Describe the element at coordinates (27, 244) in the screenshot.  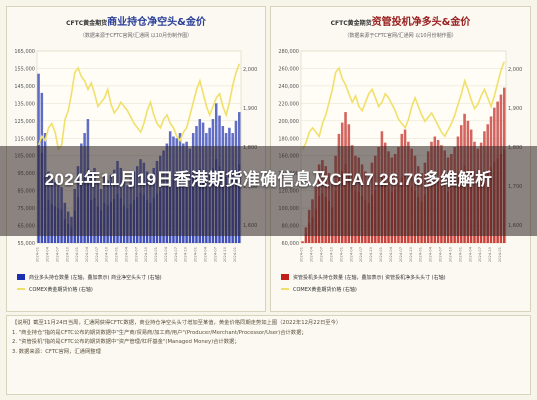
I see `y-tick-label-left: 55,000` at that location.